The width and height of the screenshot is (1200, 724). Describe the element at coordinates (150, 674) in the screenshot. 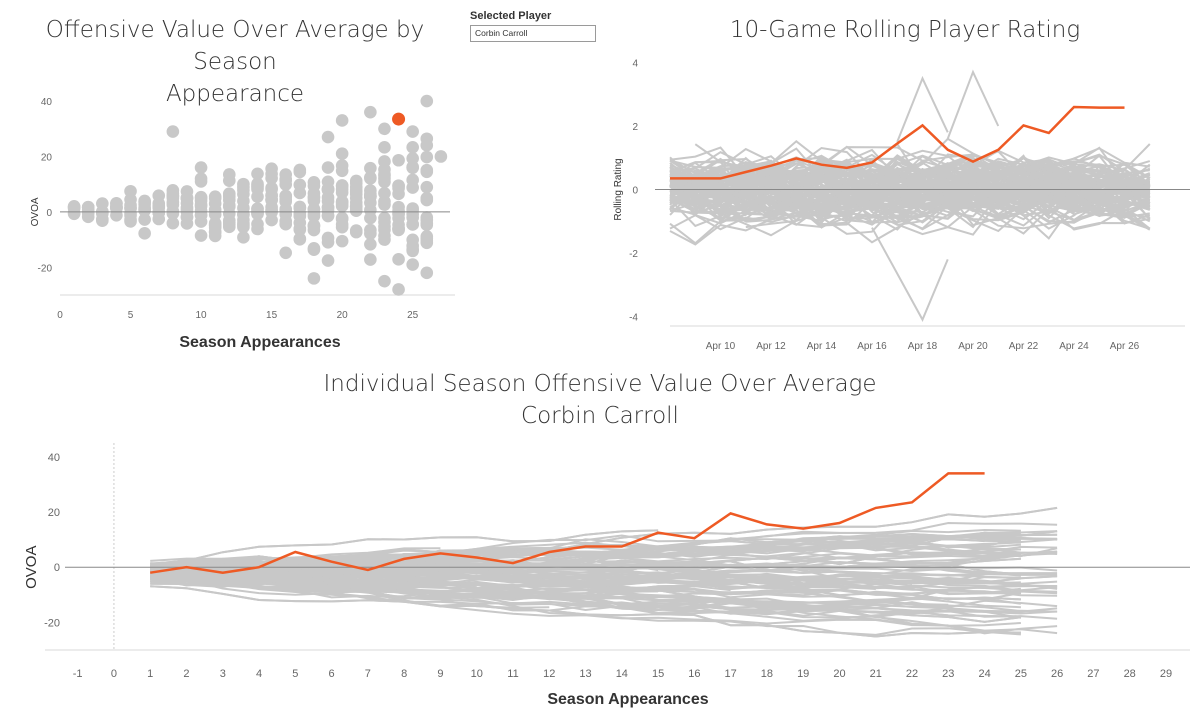

I see `season-x-tick-label: 1` at that location.